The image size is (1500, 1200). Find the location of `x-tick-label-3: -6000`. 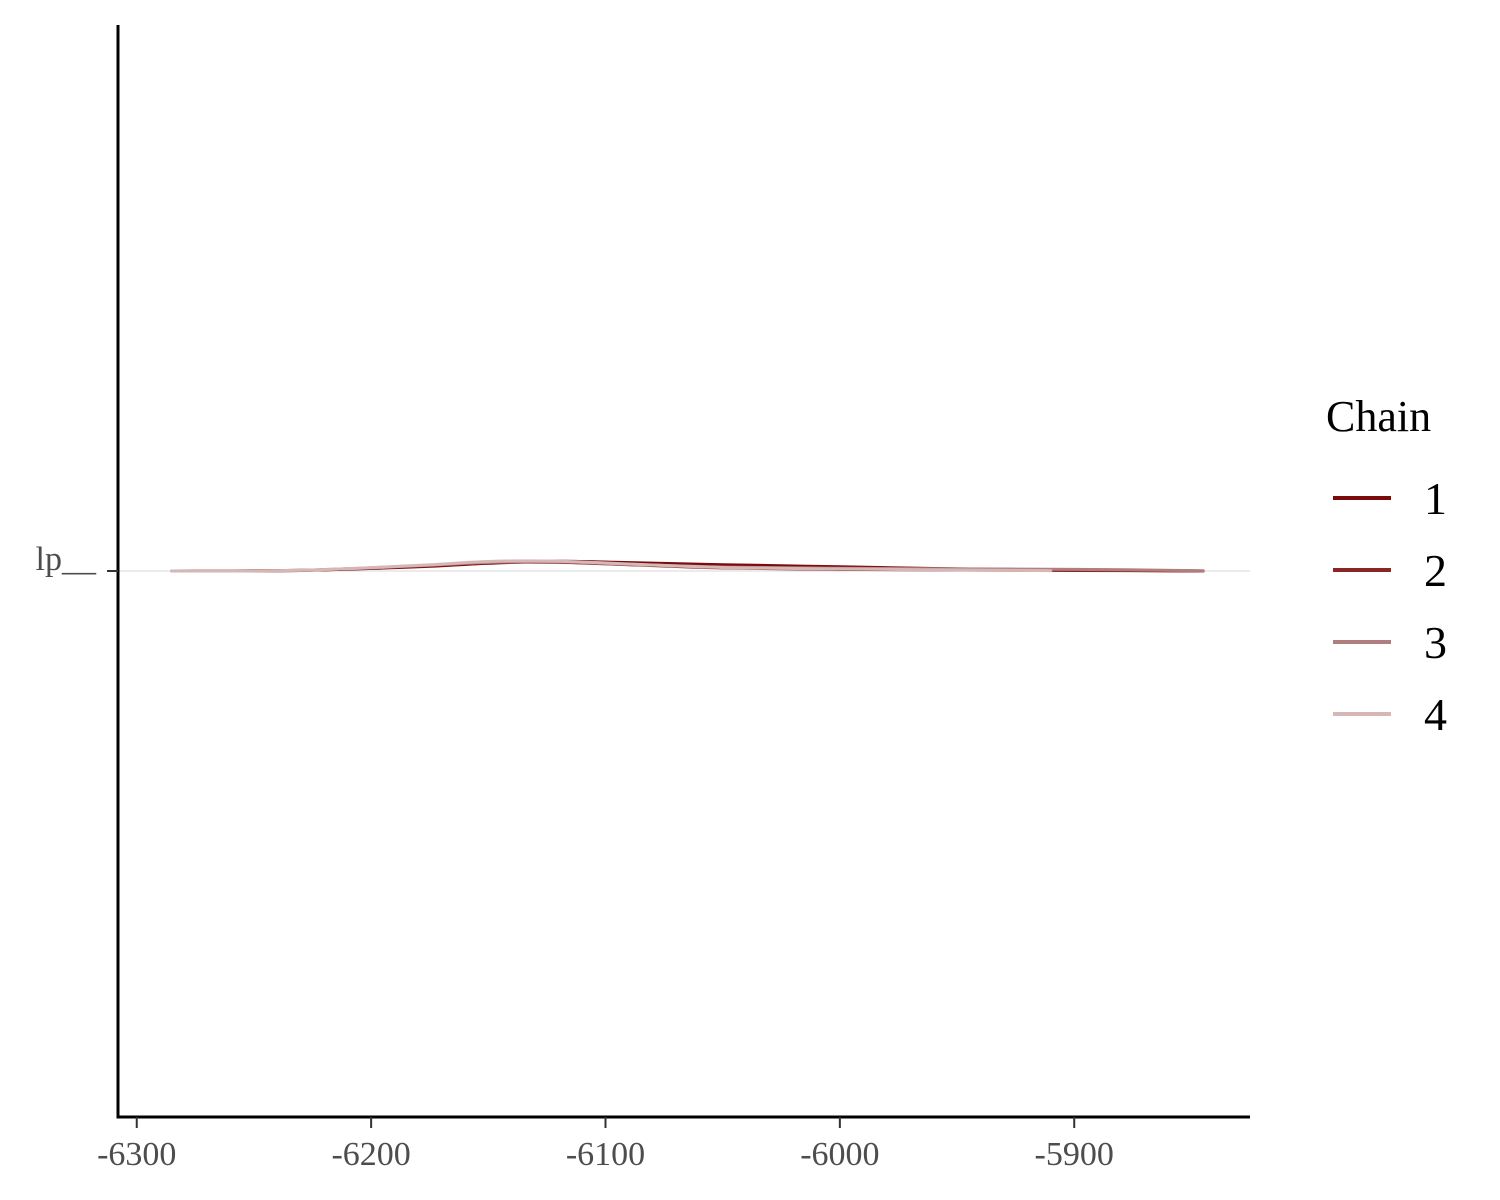

x-tick-label-3: -6000 is located at coordinates (839, 1154).